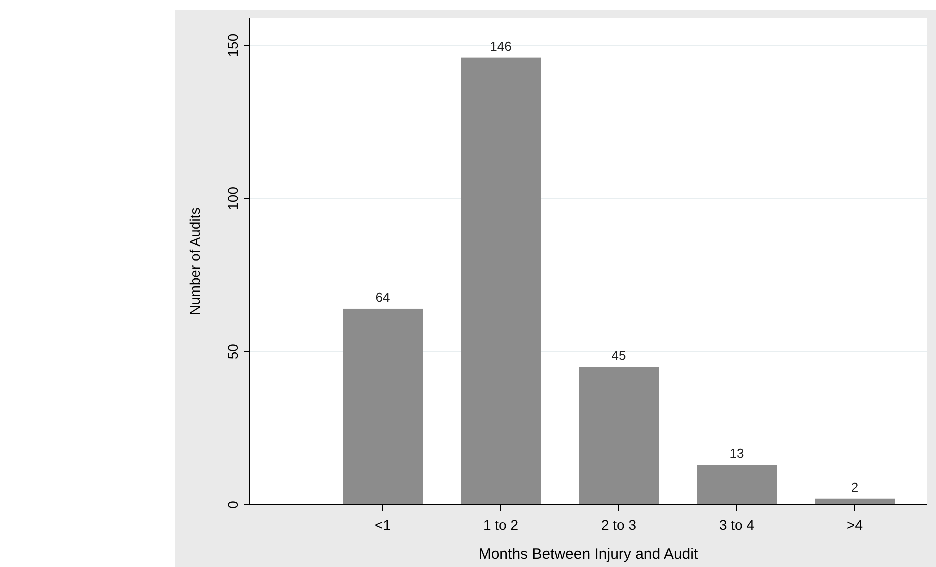 This screenshot has width=936, height=567. Describe the element at coordinates (588, 554) in the screenshot. I see `x-axis-title: Months Between Injury and Audit` at that location.